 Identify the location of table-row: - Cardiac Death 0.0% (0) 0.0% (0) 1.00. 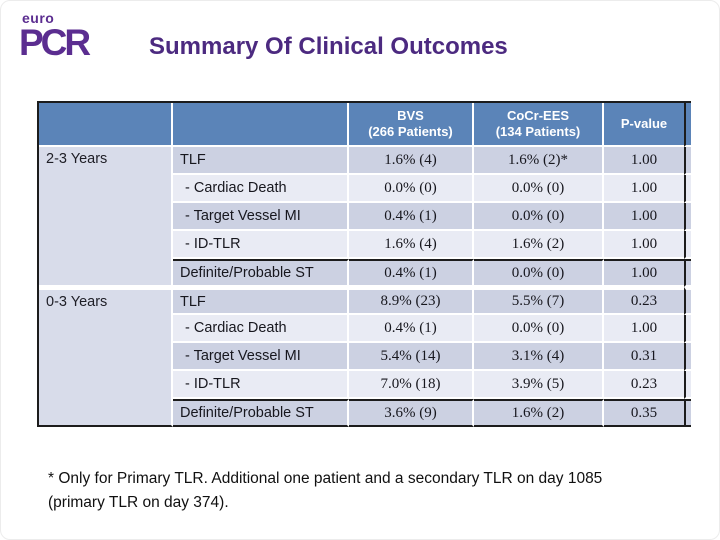
(365, 189).